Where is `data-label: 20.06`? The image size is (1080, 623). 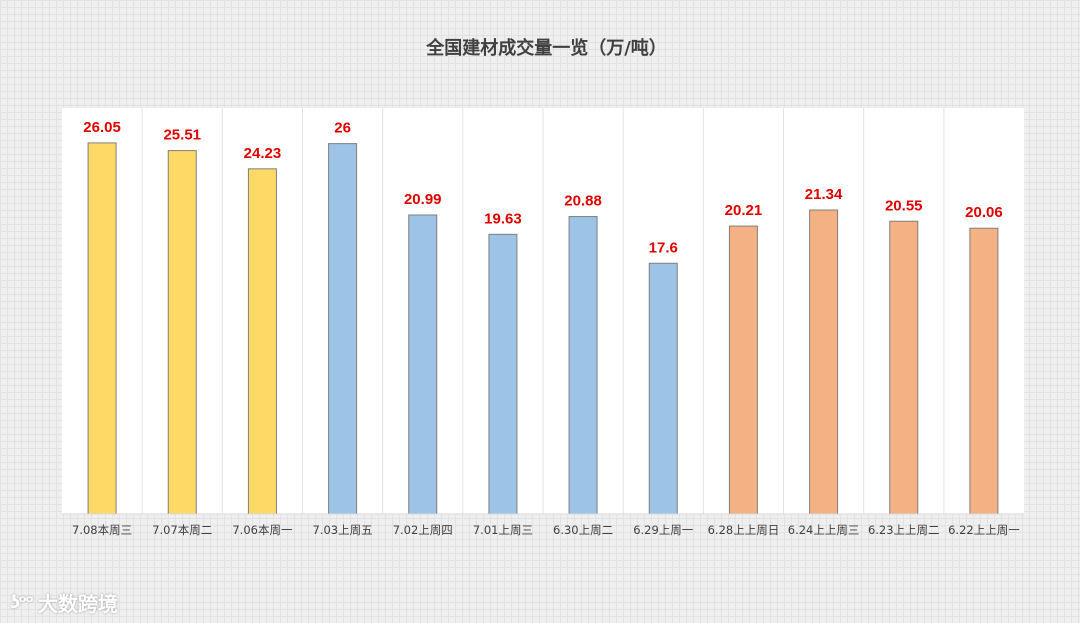 data-label: 20.06 is located at coordinates (984, 212).